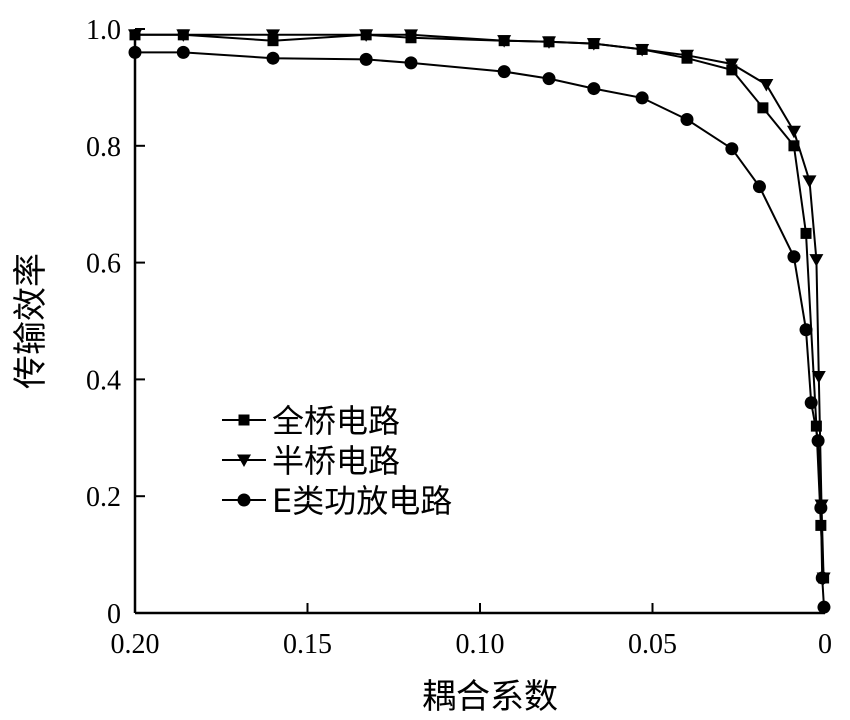 This screenshot has width=850, height=720. What do you see at coordinates (103, 147) in the screenshot?
I see `y-tick-label: 0.8` at bounding box center [103, 147].